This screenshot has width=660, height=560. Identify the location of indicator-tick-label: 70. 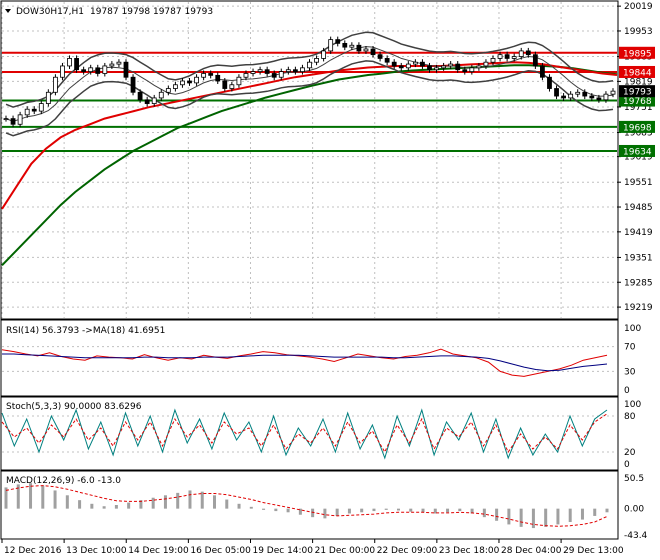
(630, 348).